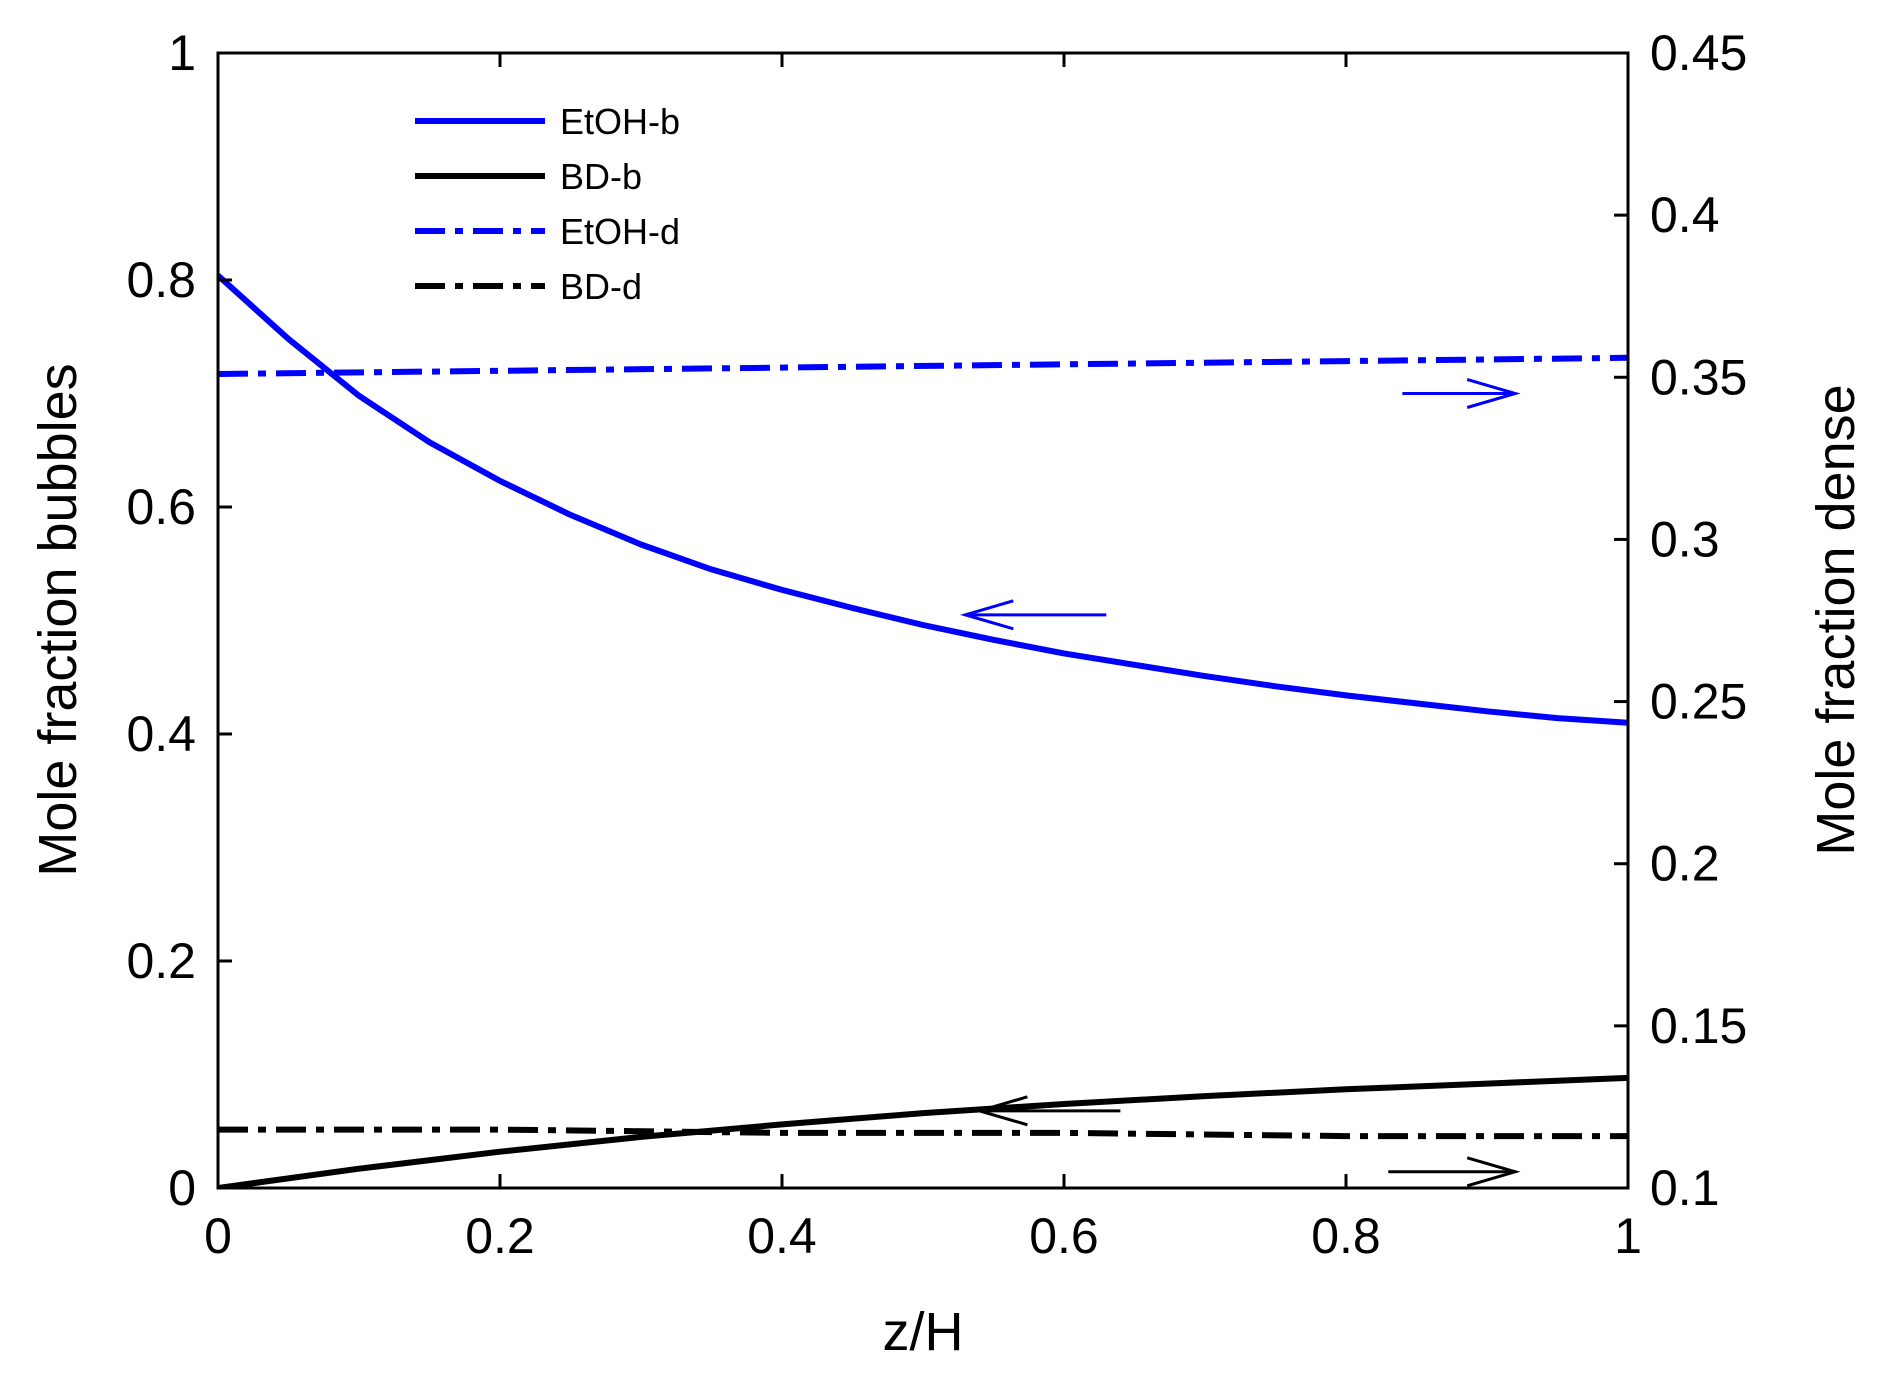  Describe the element at coordinates (182, 53) in the screenshot. I see `y-left-tick-label: 1` at that location.